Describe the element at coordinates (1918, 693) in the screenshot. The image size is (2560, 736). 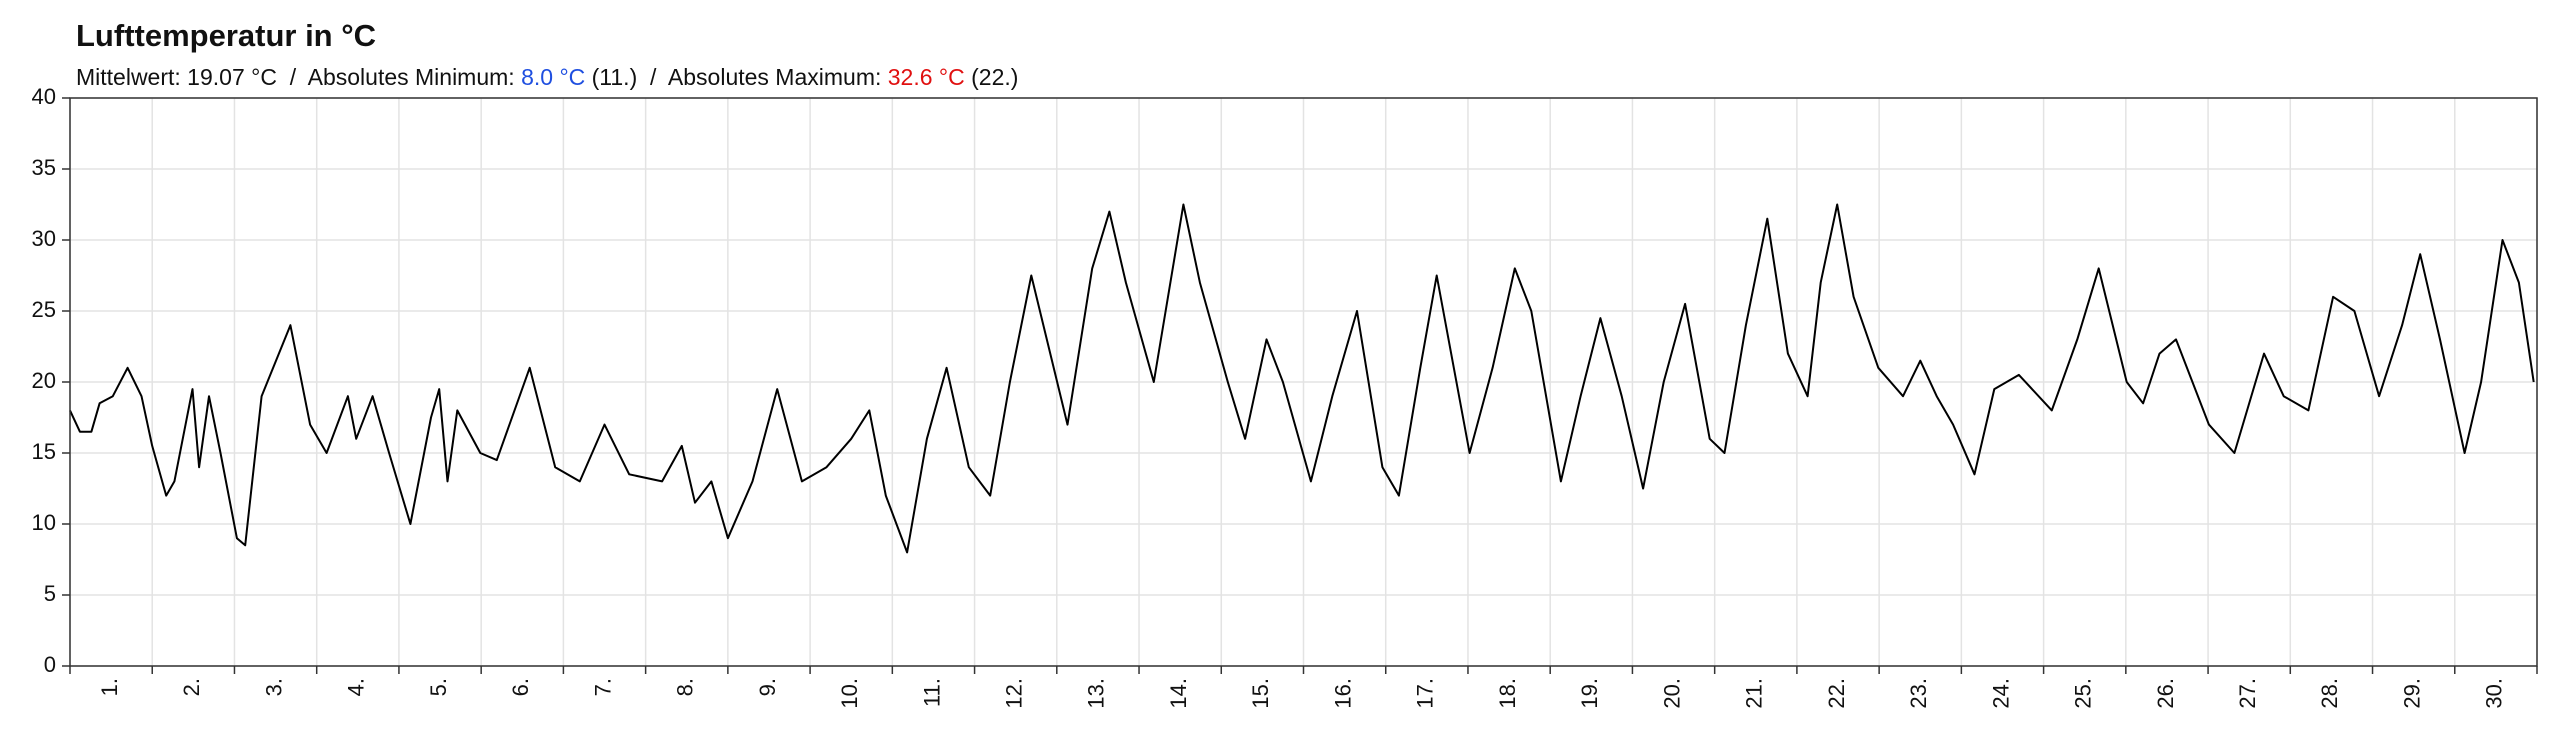
I see `x-tick-label: 23.` at that location.